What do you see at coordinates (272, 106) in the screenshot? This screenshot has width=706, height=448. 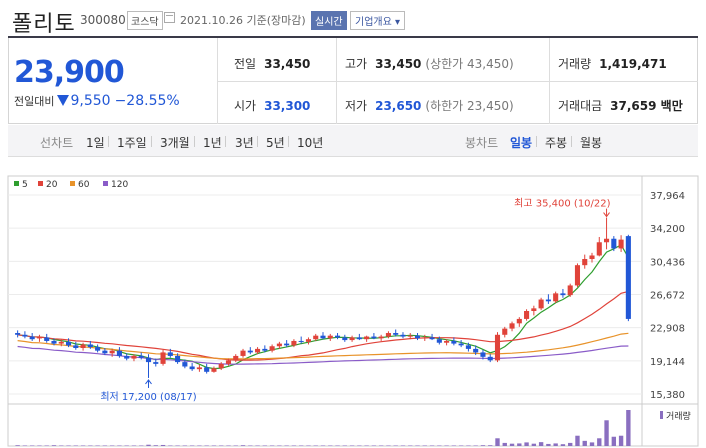 I see `open-price: 시가 33,300` at bounding box center [272, 106].